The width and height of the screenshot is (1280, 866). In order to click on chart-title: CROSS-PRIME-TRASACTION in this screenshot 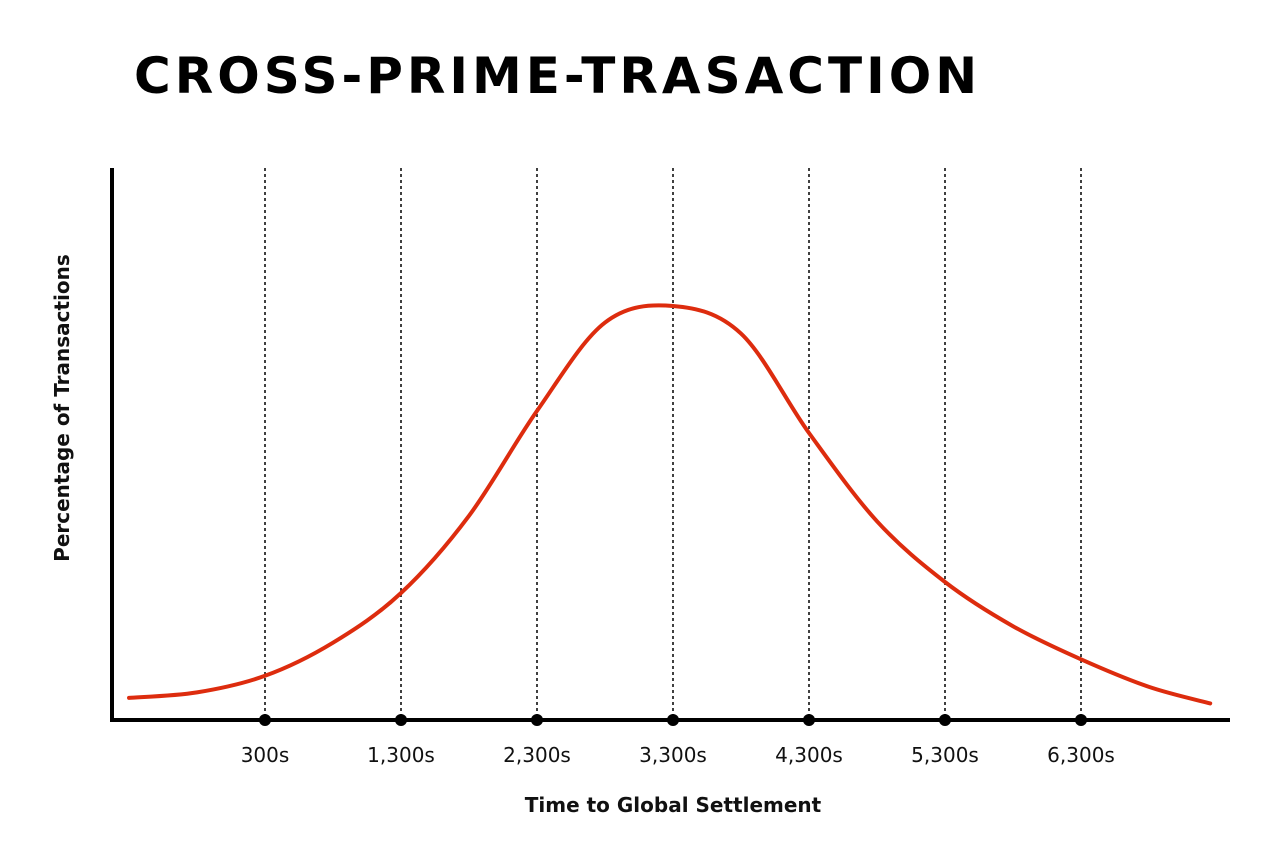, I will do `click(558, 76)`.